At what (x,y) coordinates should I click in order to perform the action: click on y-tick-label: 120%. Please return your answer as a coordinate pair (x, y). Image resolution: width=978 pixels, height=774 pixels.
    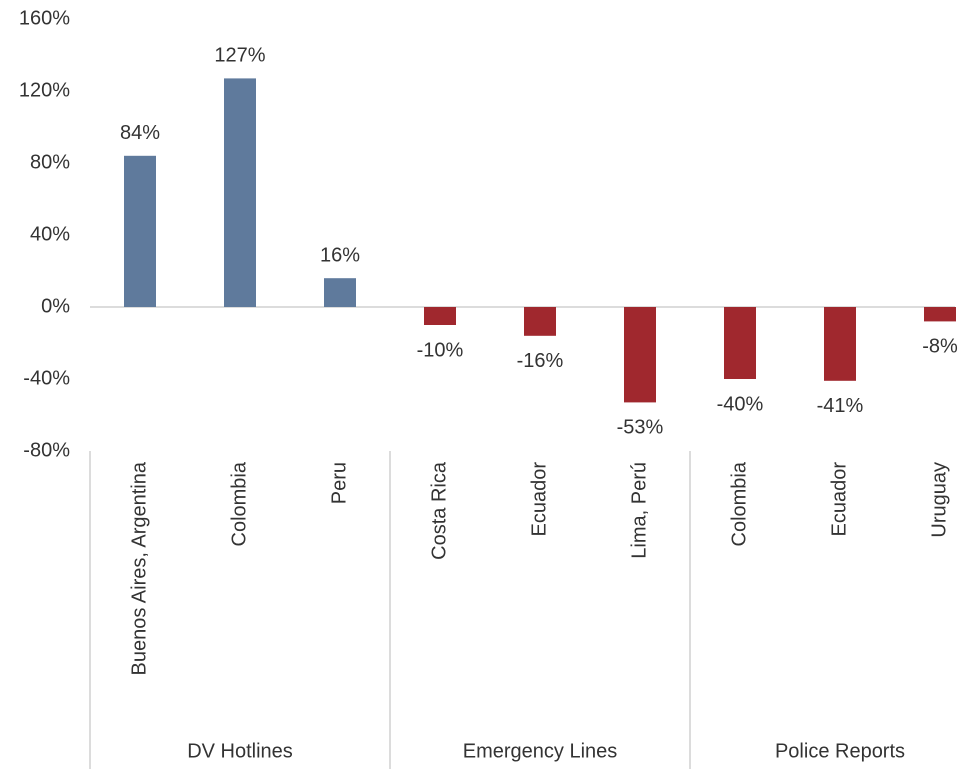
    Looking at the image, I should click on (44, 90).